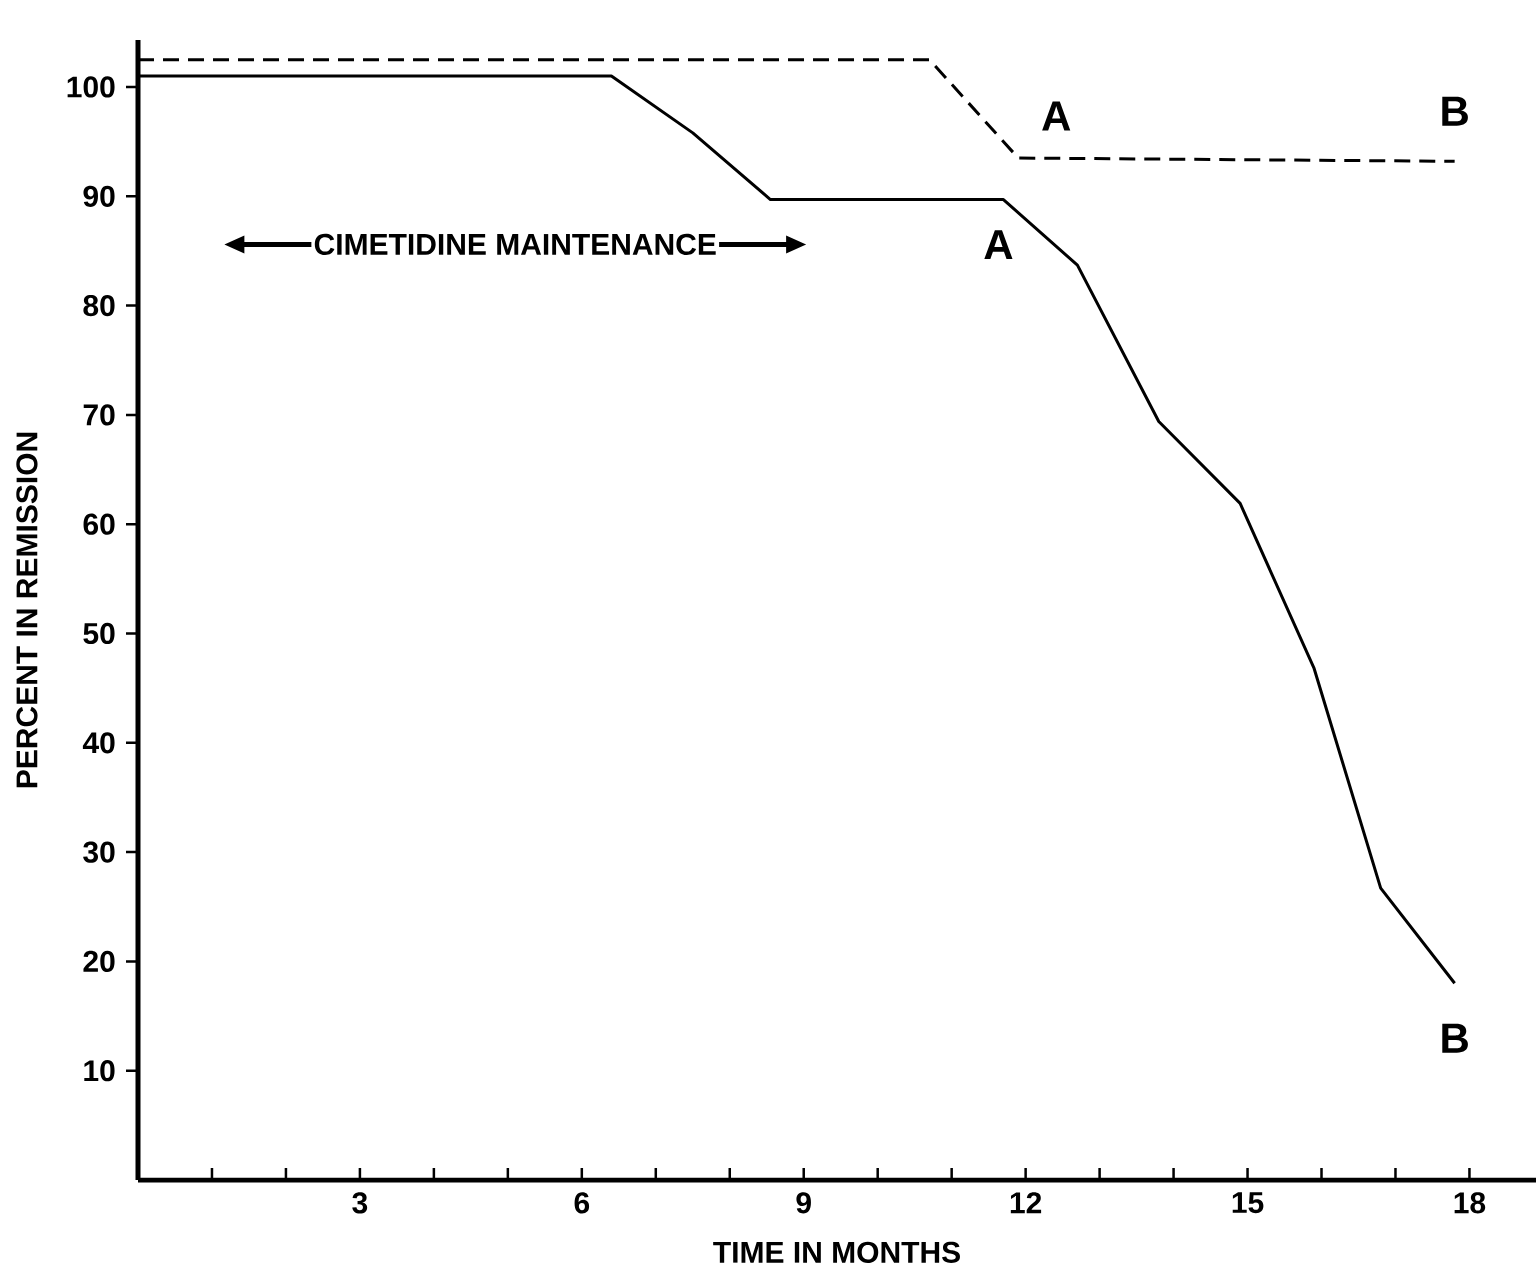  I want to click on annotation: CIMETIDINE MAINTENANCE, so click(515, 244).